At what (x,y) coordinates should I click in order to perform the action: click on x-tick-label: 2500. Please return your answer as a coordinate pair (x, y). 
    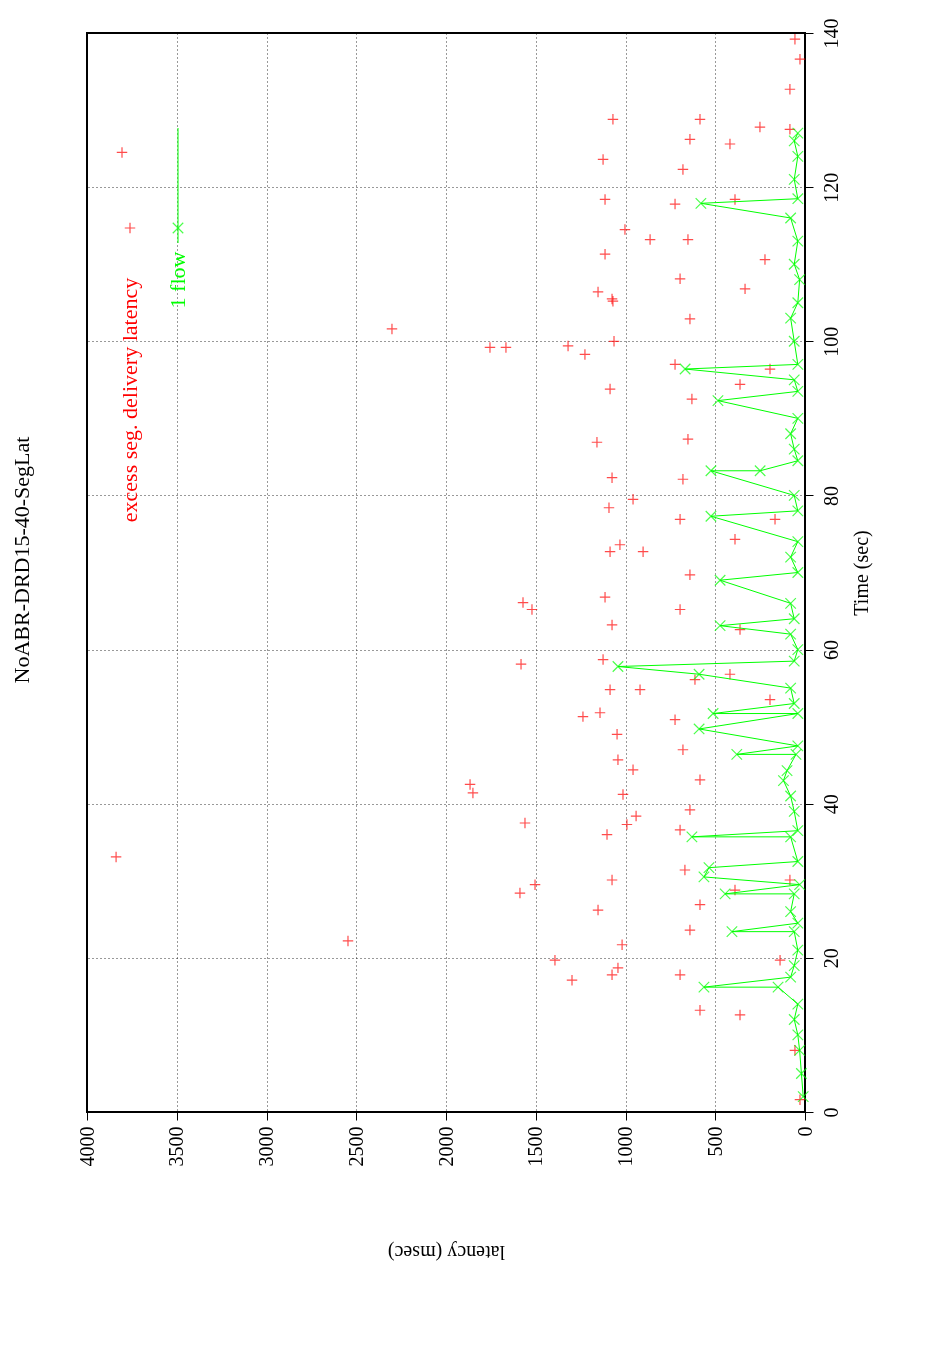
    Looking at the image, I should click on (355, 1146).